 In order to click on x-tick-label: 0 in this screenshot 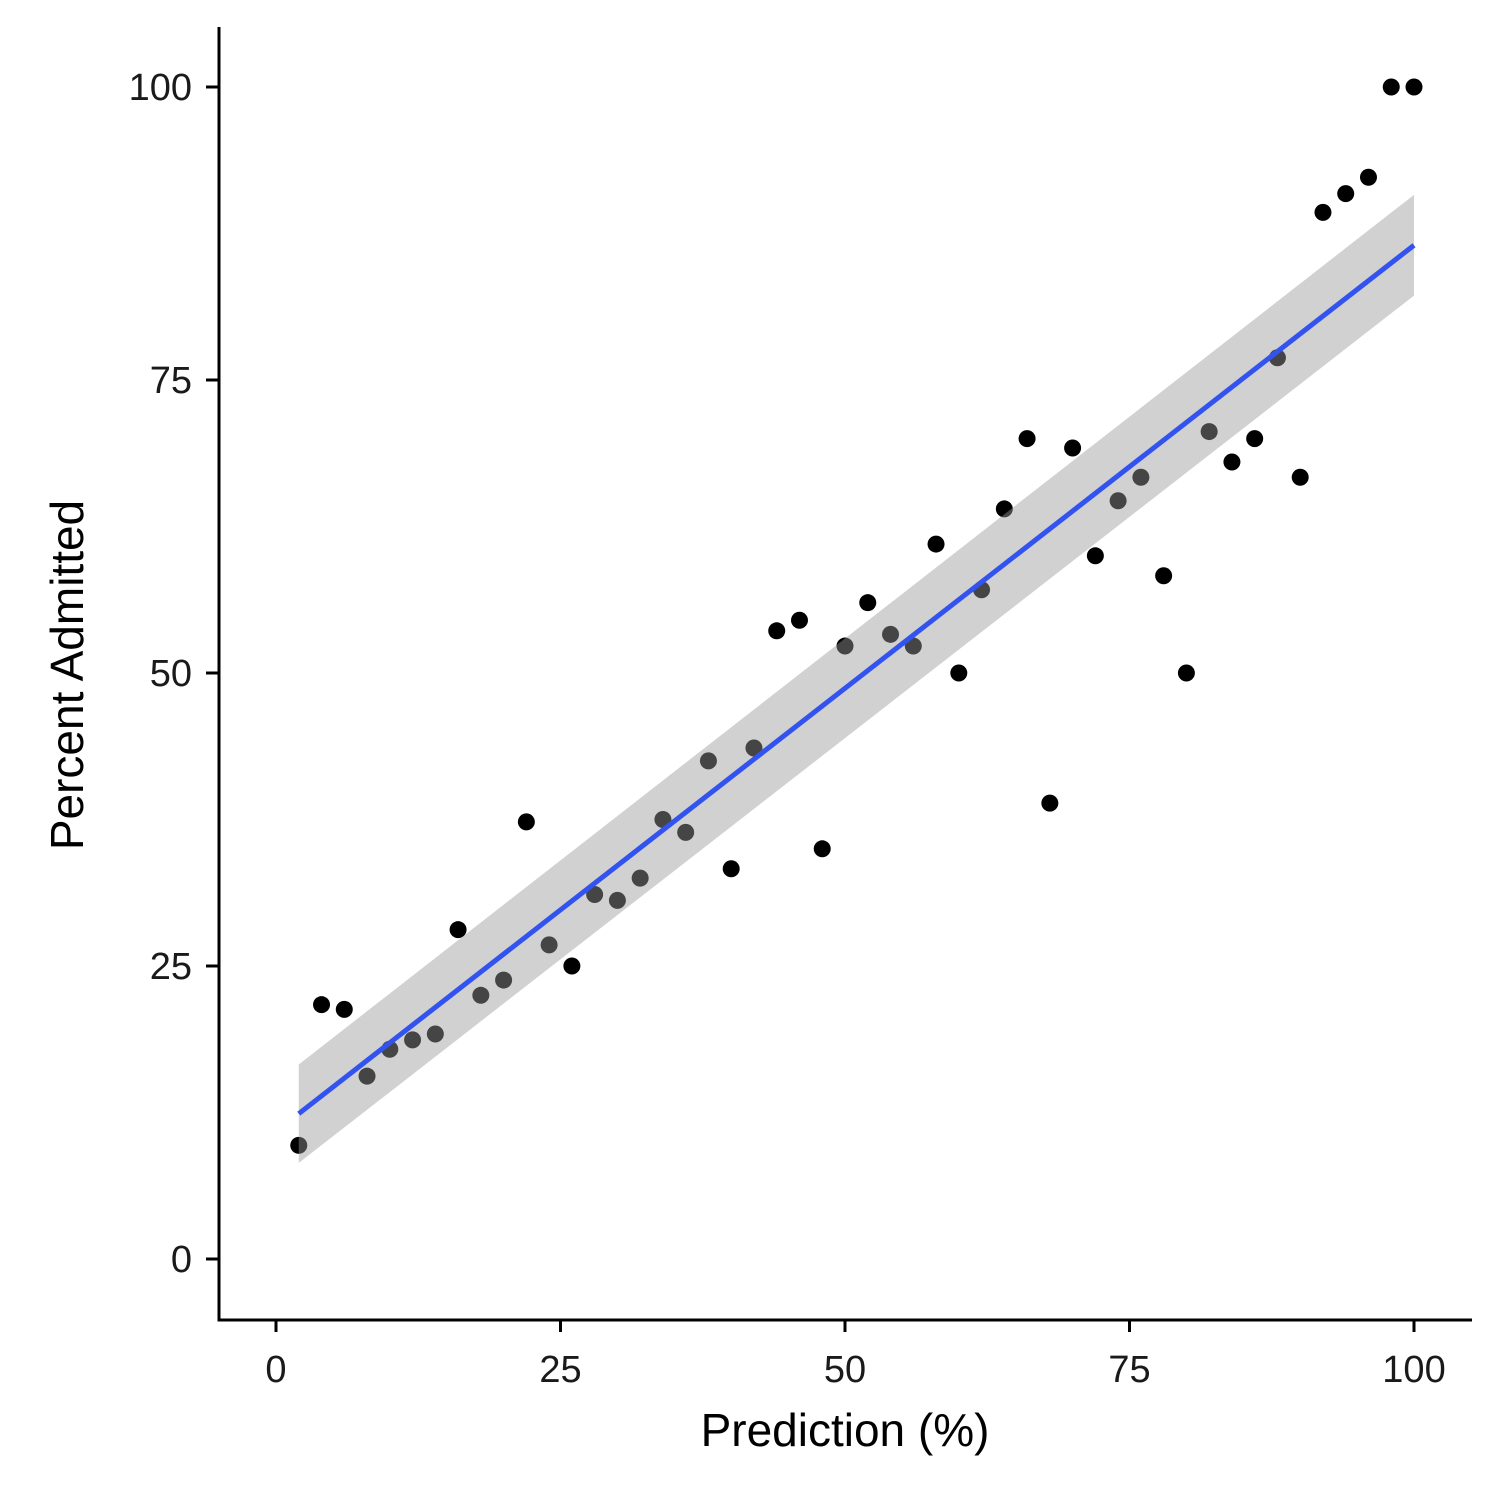, I will do `click(275, 1370)`.